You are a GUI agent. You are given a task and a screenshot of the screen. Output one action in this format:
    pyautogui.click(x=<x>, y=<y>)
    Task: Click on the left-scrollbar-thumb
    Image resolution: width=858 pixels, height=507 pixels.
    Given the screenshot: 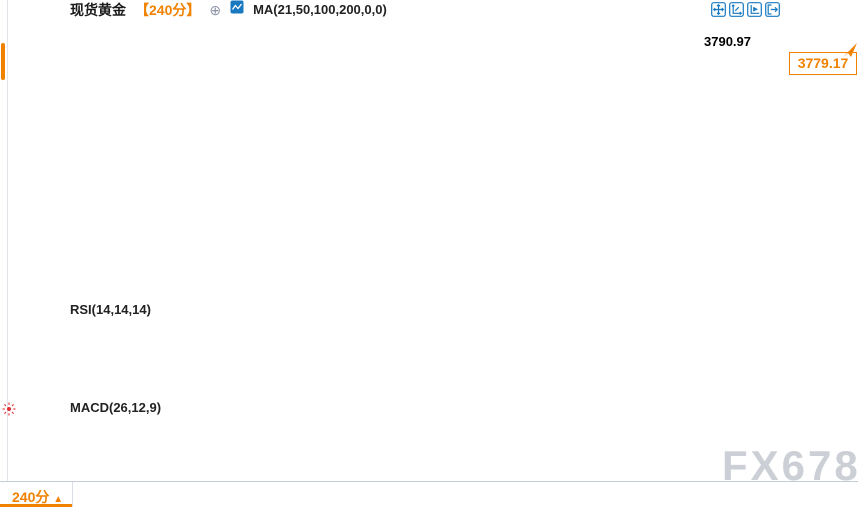 What is the action you would take?
    pyautogui.click(x=3, y=61)
    